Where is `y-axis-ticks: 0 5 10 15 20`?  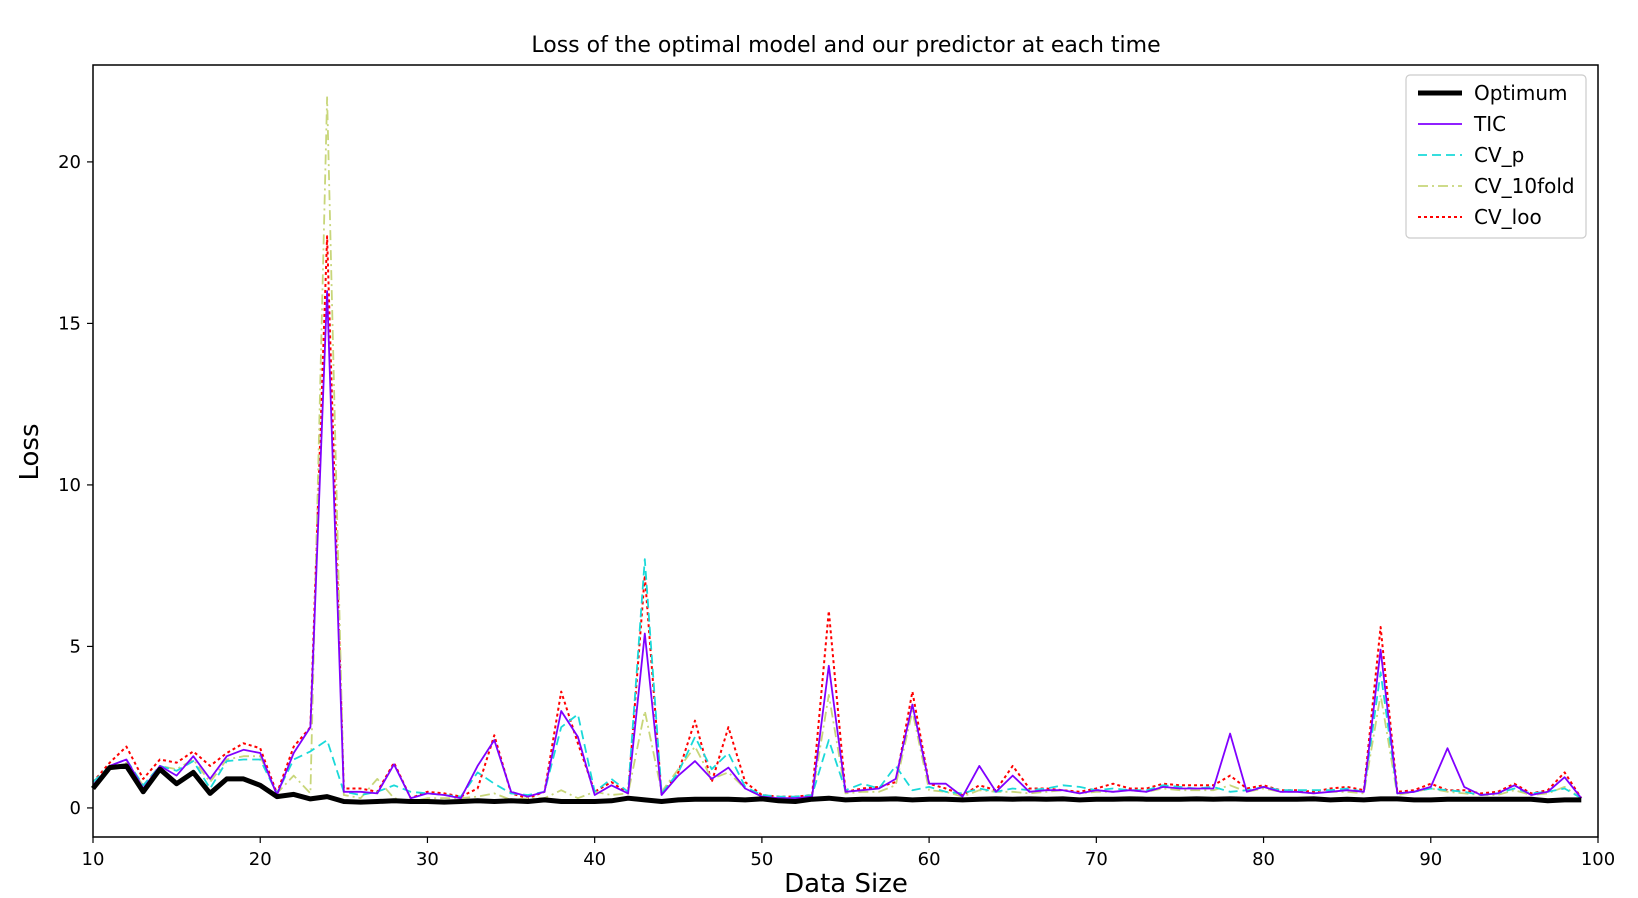 y-axis-ticks: 0 5 10 15 20 is located at coordinates (75, 485).